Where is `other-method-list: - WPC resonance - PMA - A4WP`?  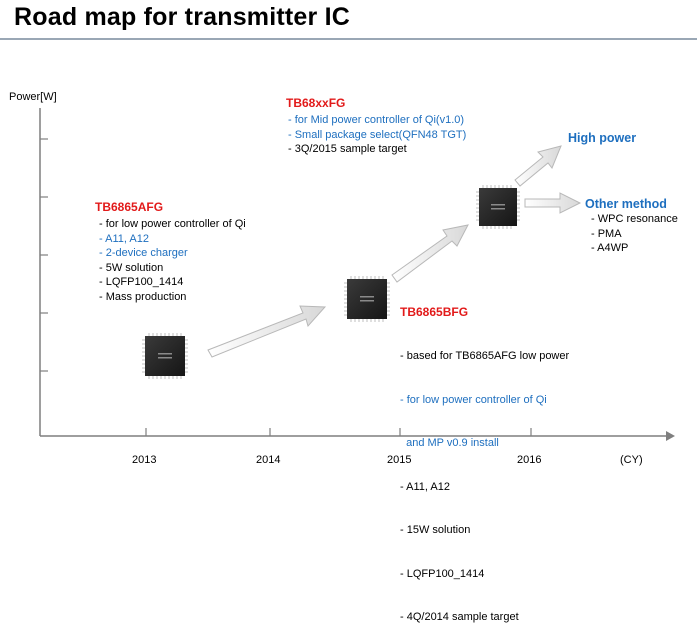
other-method-list: - WPC resonance - PMA - A4WP is located at coordinates (634, 234).